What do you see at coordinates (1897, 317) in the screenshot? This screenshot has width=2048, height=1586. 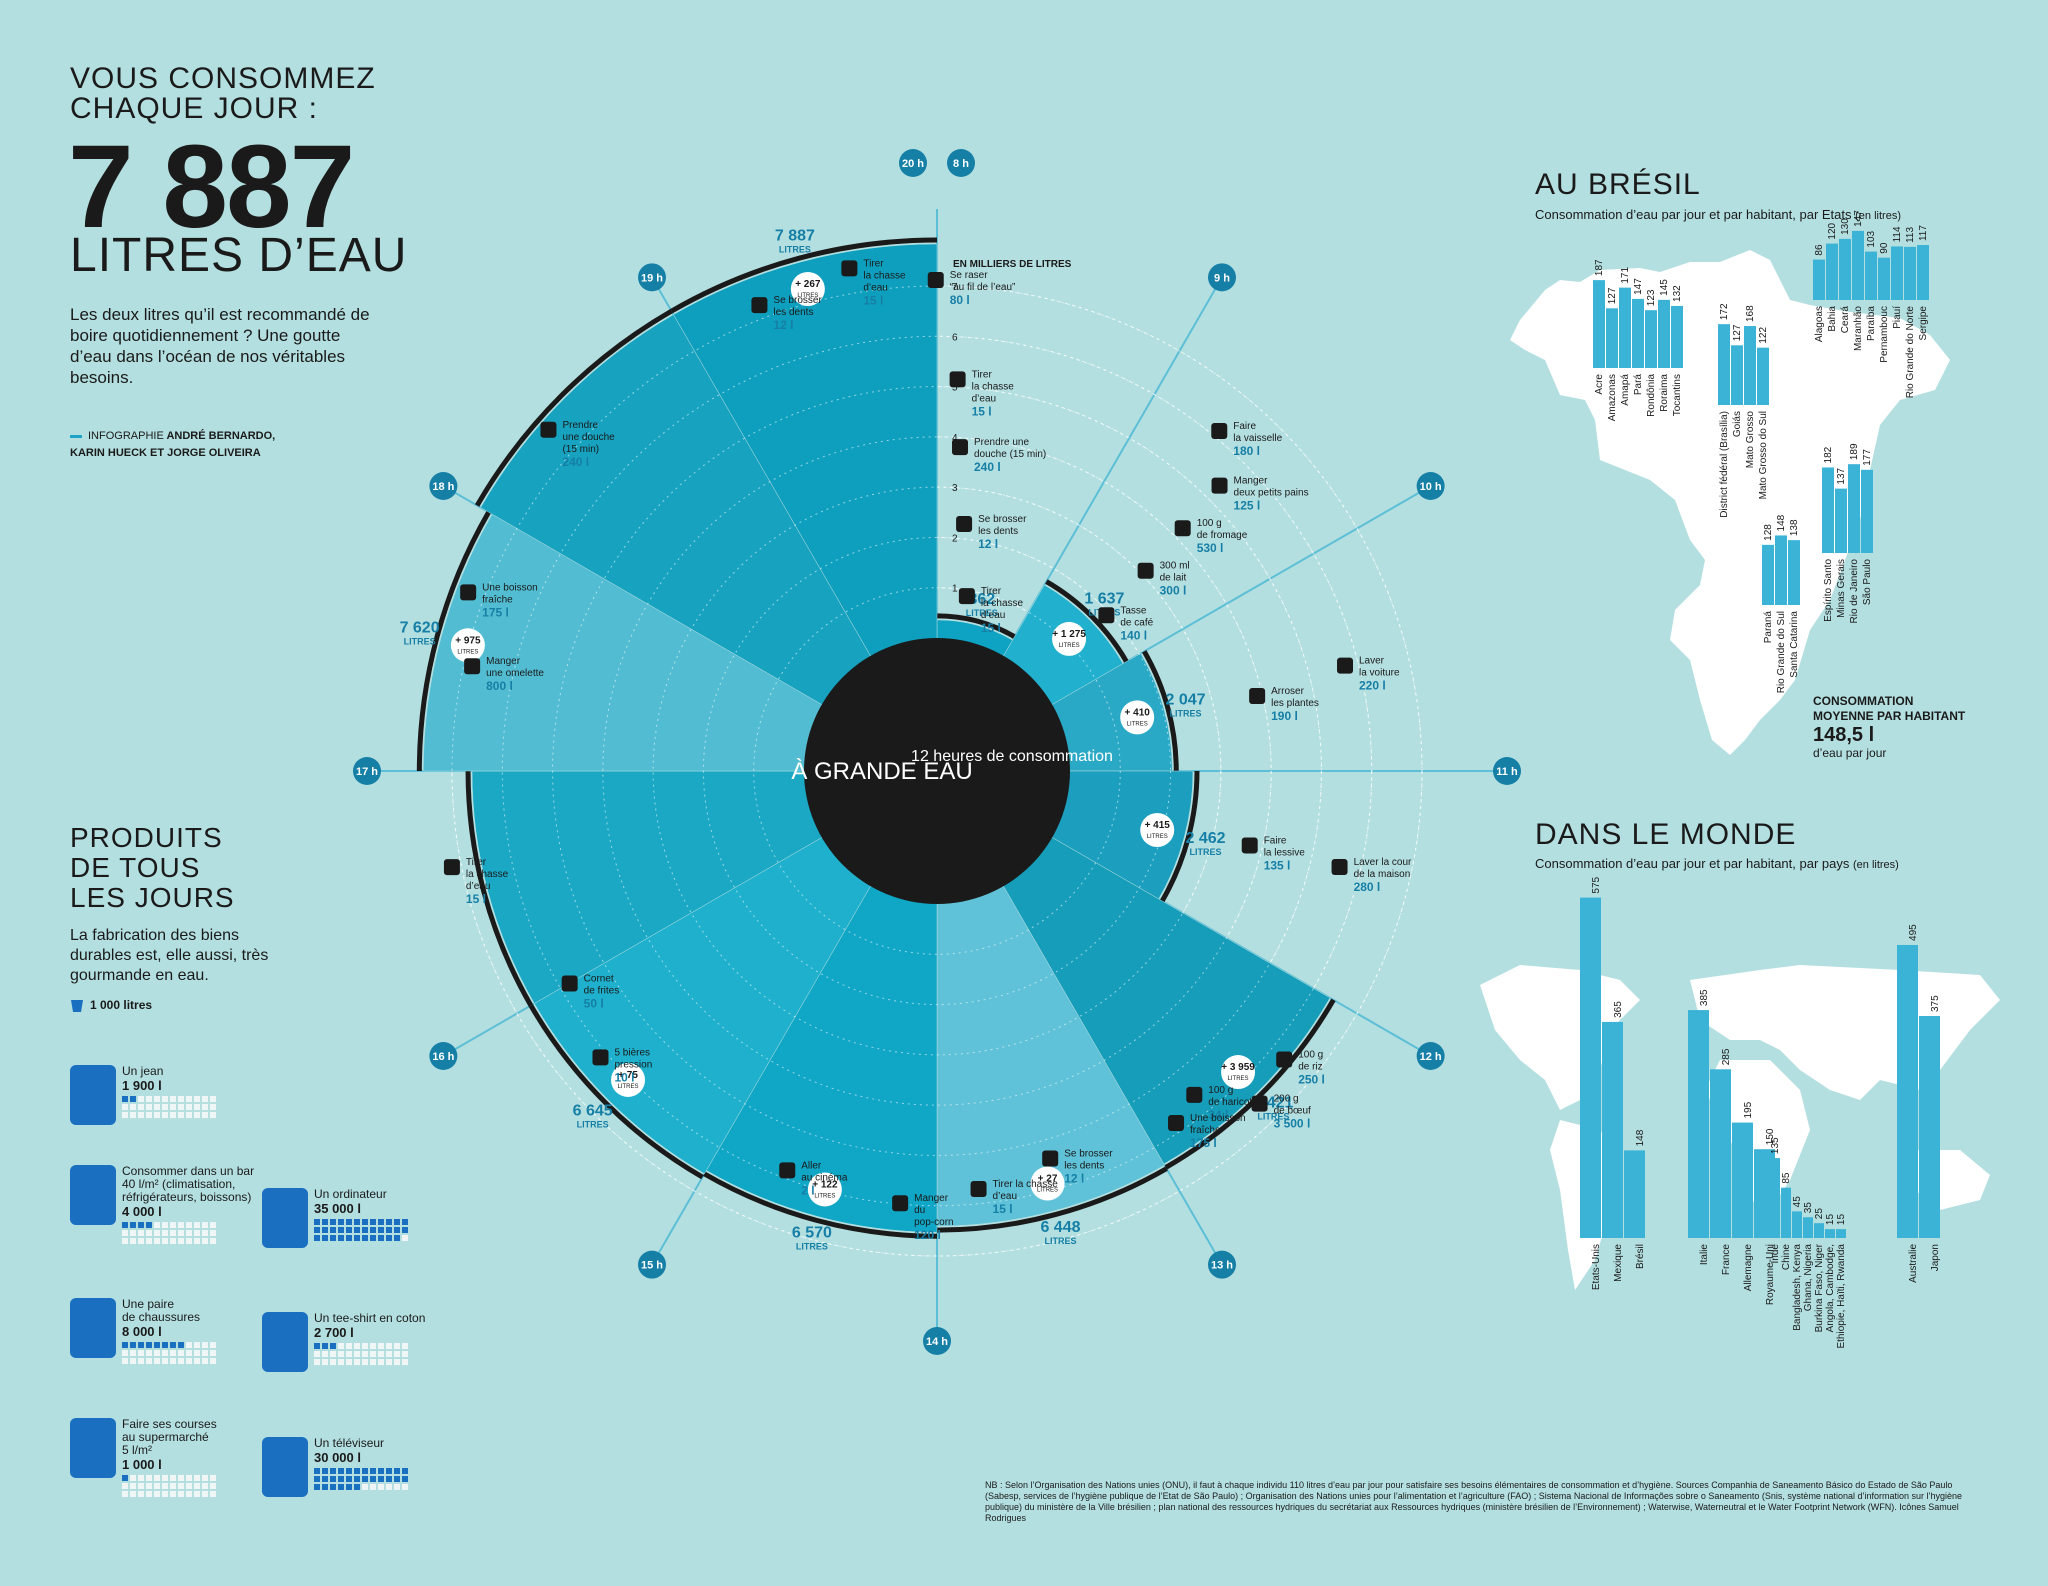 I see `brazil-bar-category: Piauí` at bounding box center [1897, 317].